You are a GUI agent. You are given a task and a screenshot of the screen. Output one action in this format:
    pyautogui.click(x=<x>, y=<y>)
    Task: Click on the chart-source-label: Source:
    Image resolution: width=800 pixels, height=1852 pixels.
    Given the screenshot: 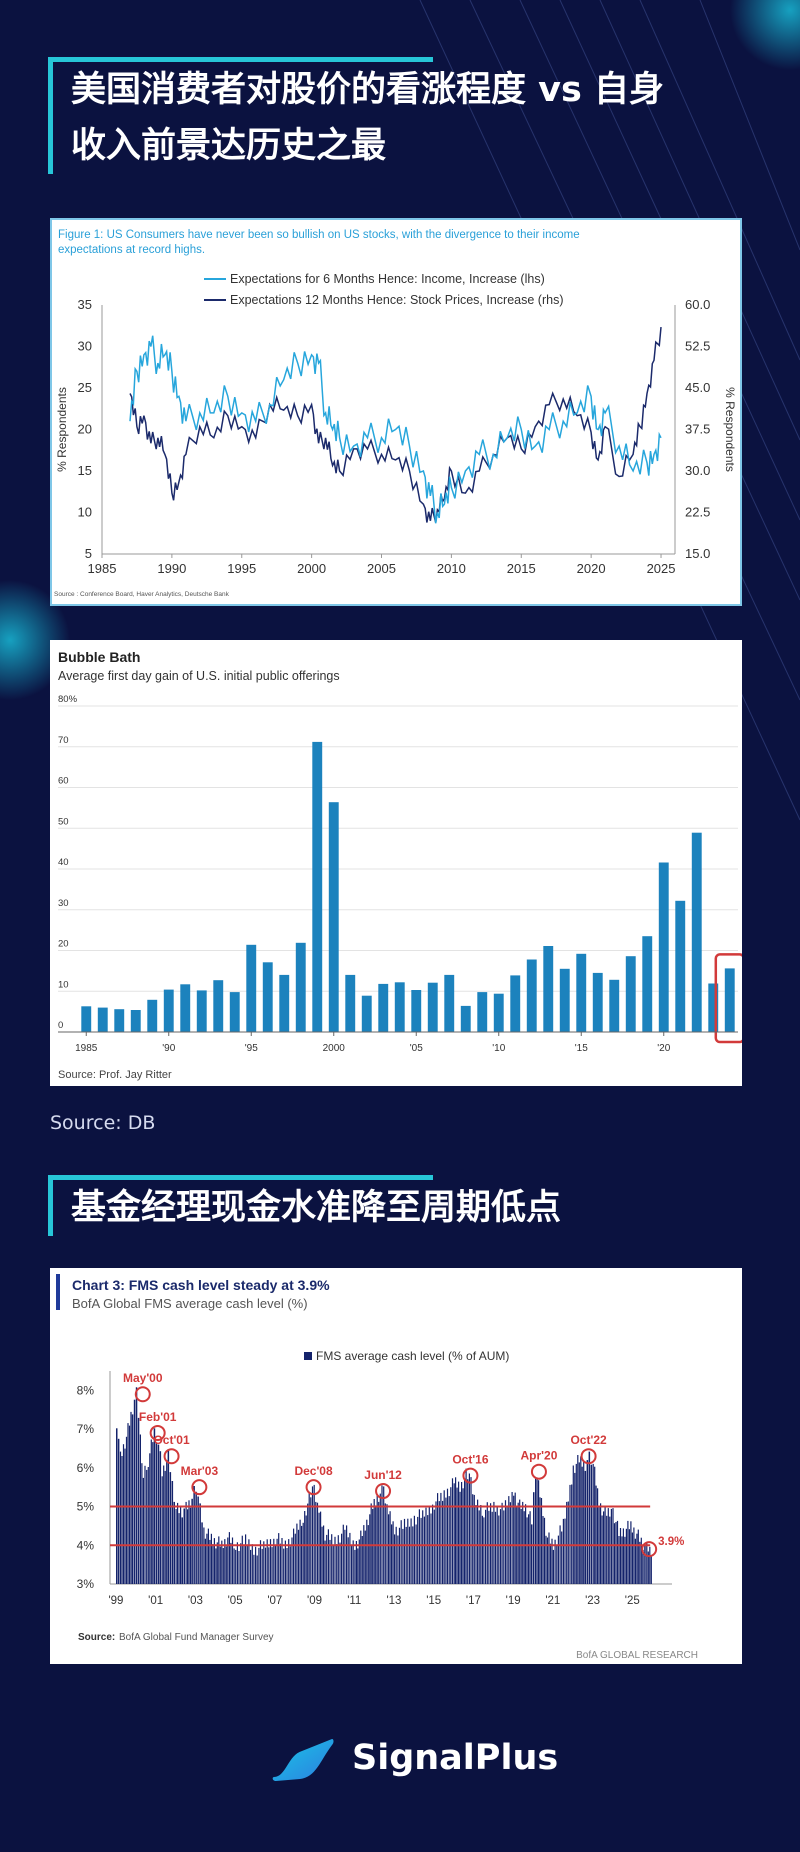 What is the action you would take?
    pyautogui.click(x=96, y=1637)
    